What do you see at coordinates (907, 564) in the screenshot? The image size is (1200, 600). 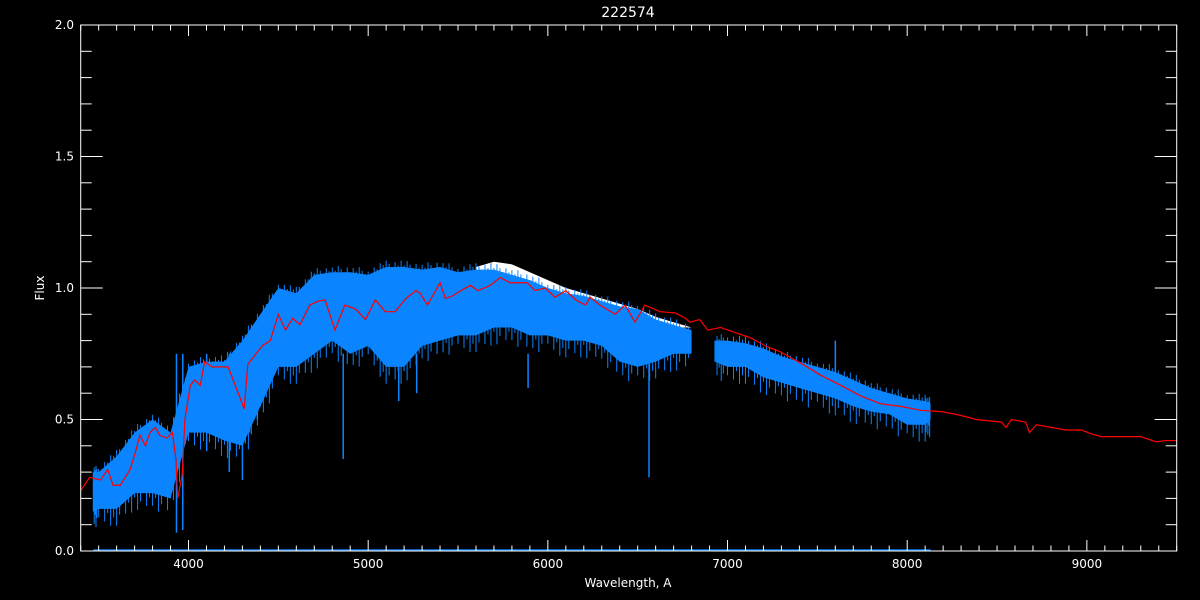 I see `x-tick-label: 8000` at bounding box center [907, 564].